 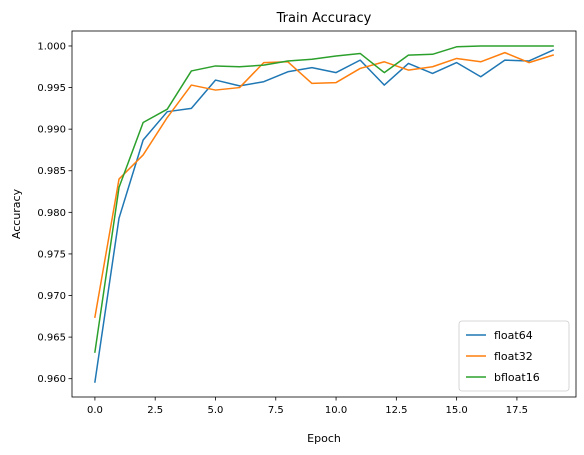 I want to click on y-tick-label: 0.985, so click(x=51, y=171).